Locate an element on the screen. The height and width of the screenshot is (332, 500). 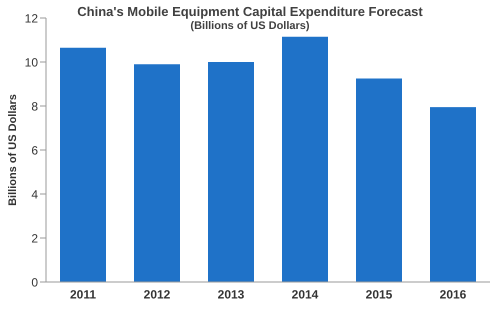
x-tick-label: 2016 is located at coordinates (453, 295).